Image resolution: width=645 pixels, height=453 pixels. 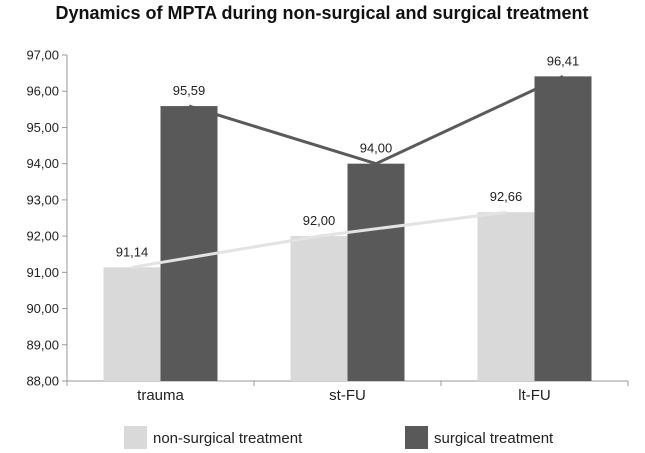 I want to click on y-tick-label: 92,00, so click(x=42, y=236).